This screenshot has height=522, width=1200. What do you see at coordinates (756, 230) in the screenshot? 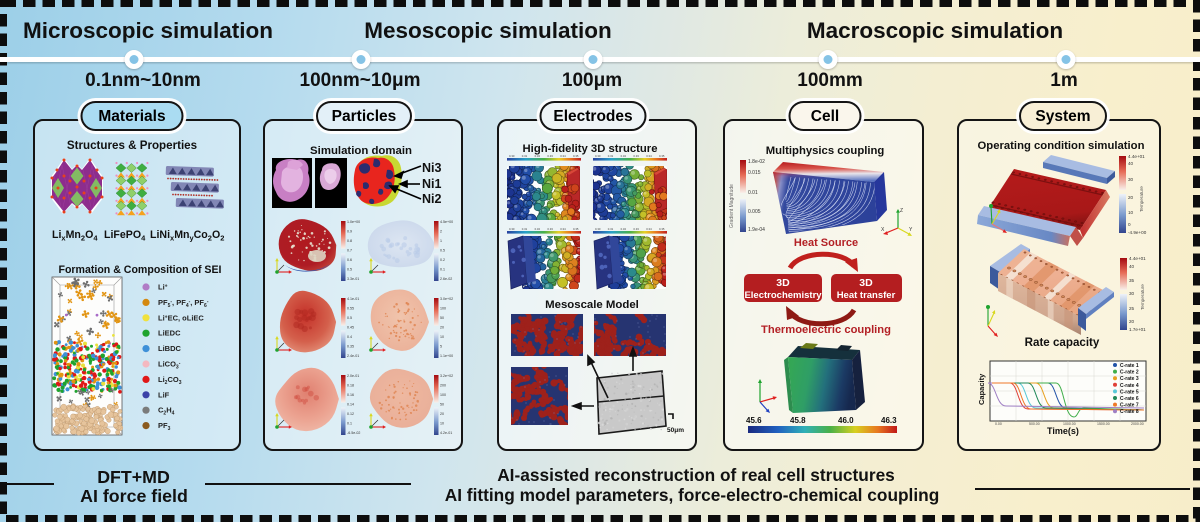
I see `svg-text: 1.9e-04` at bounding box center [756, 230].